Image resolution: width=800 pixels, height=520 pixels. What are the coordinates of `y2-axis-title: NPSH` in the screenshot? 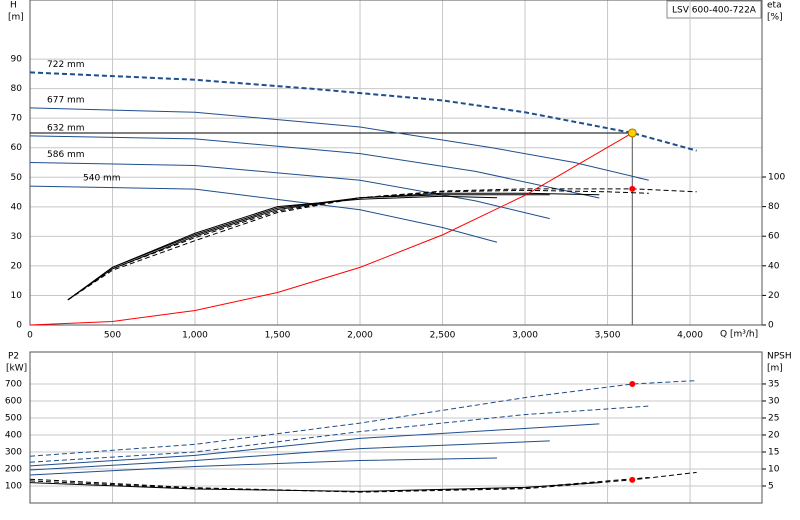 It's located at (779, 357).